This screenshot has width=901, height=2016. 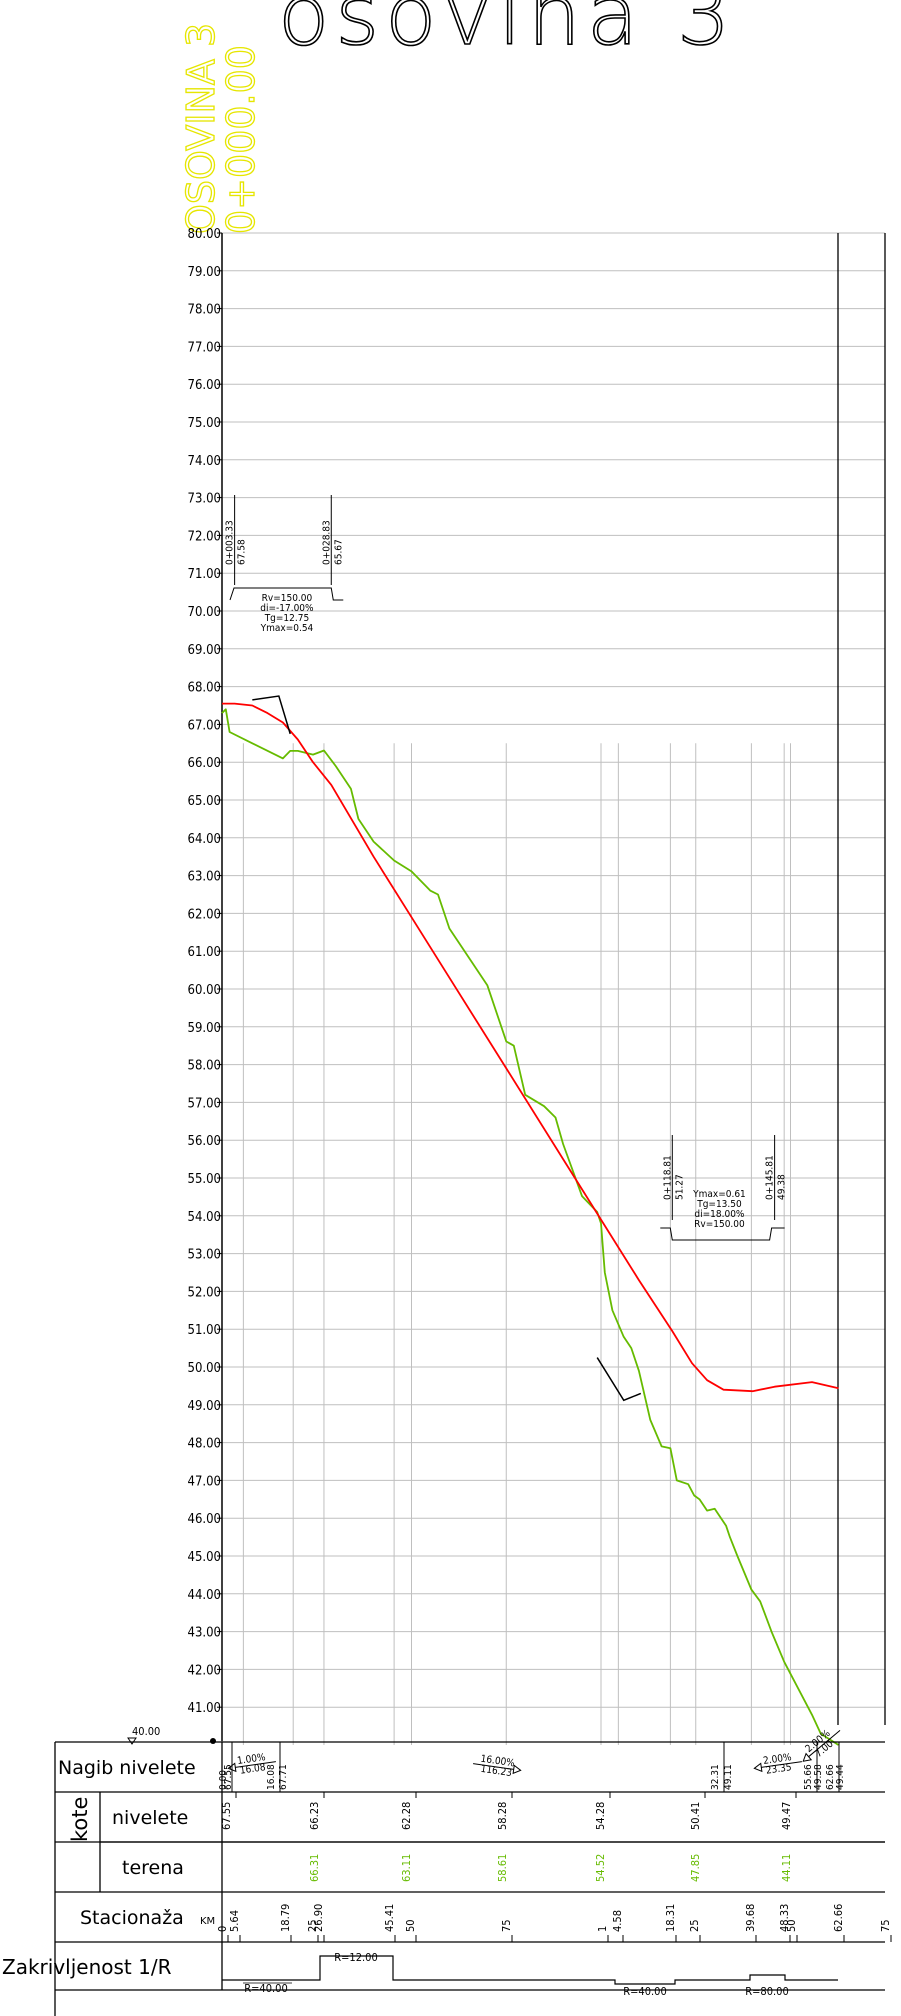 I want to click on axis-station-label: 0+000.00, so click(x=240, y=139).